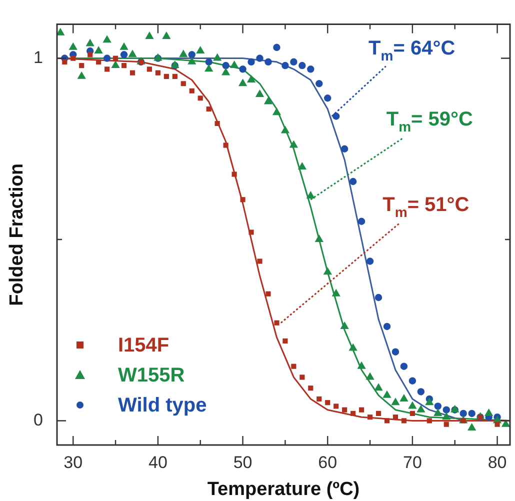  I want to click on legend-label: I154F, so click(144, 345).